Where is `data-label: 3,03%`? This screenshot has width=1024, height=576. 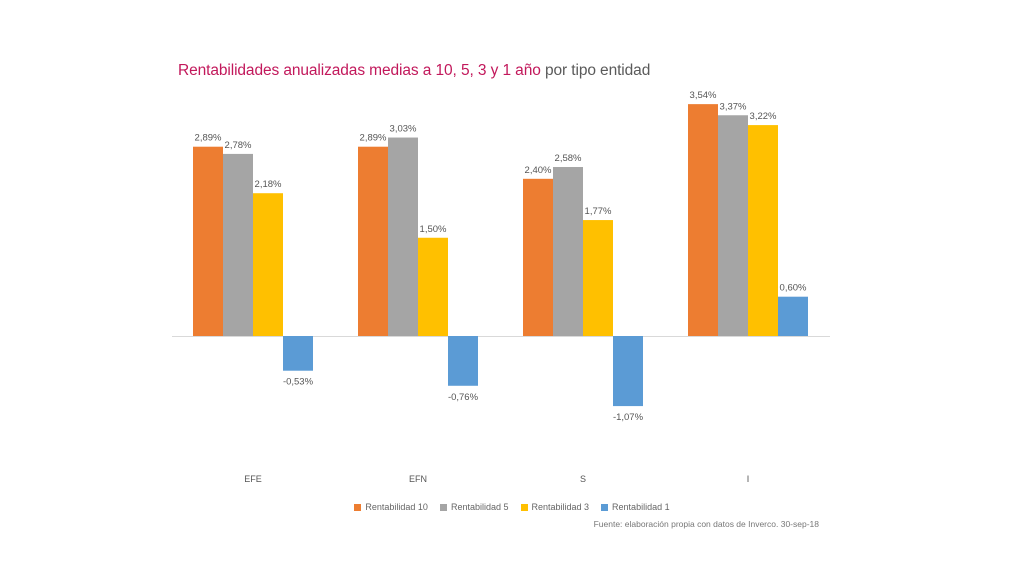
data-label: 3,03% is located at coordinates (403, 129).